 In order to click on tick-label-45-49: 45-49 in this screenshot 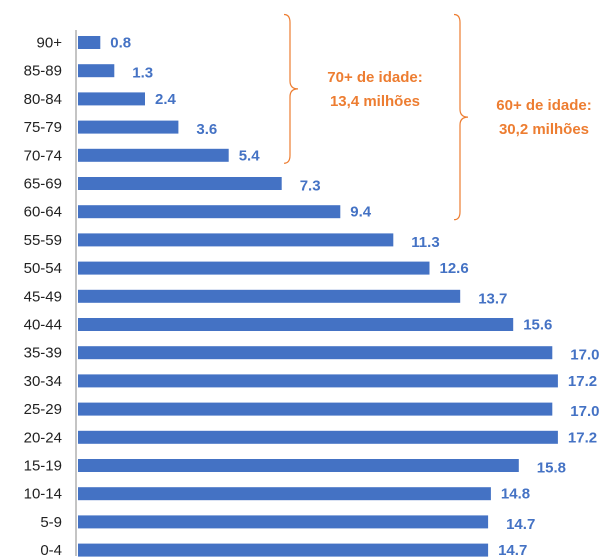, I will do `click(43, 296)`.